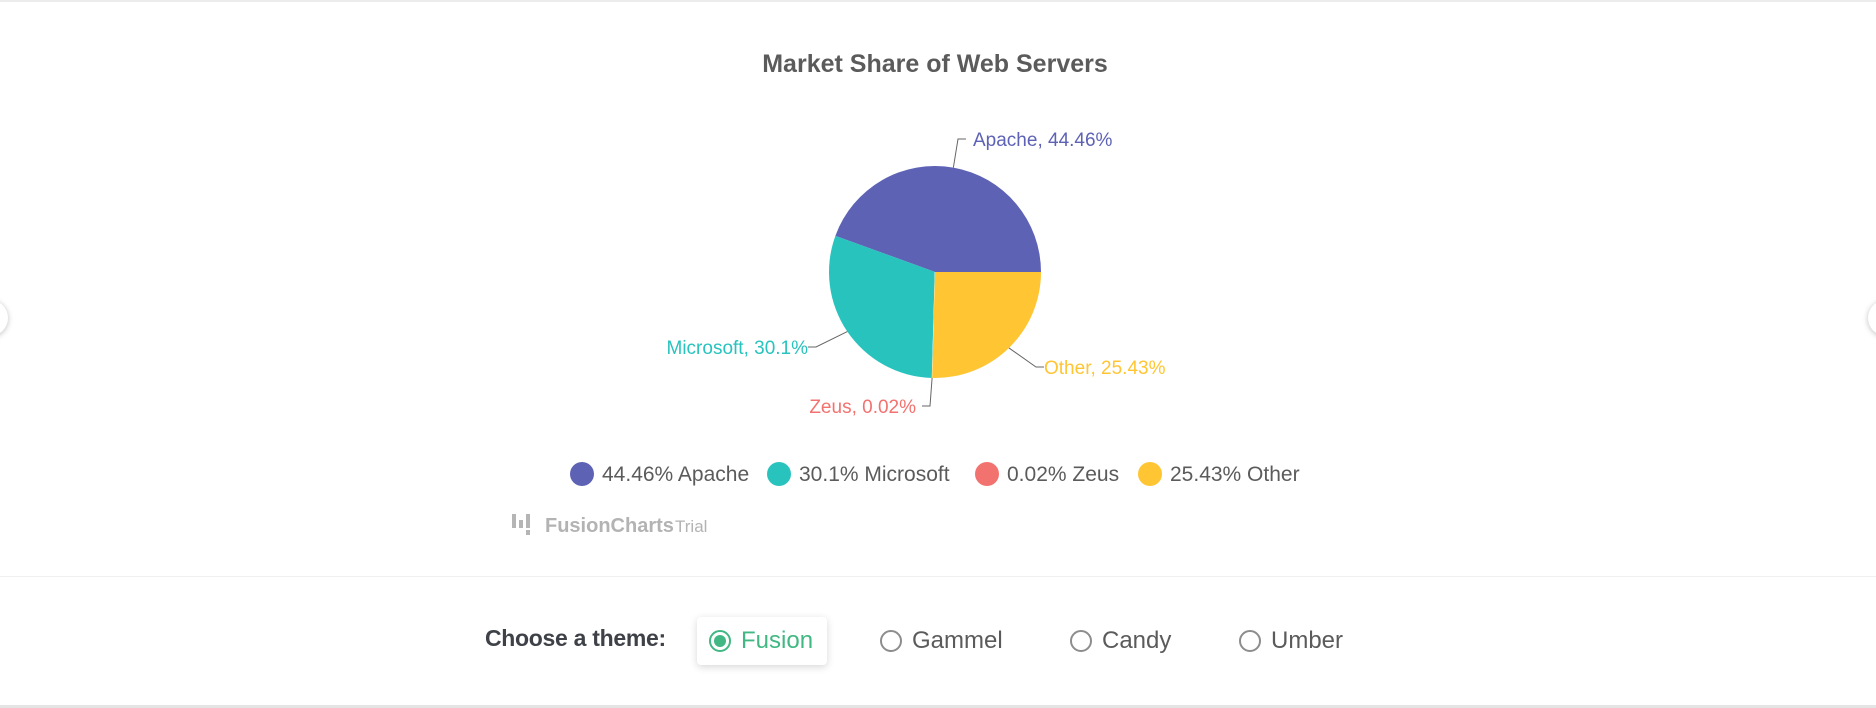 This screenshot has width=1876, height=708. I want to click on pie-slice-other, so click(986, 325).